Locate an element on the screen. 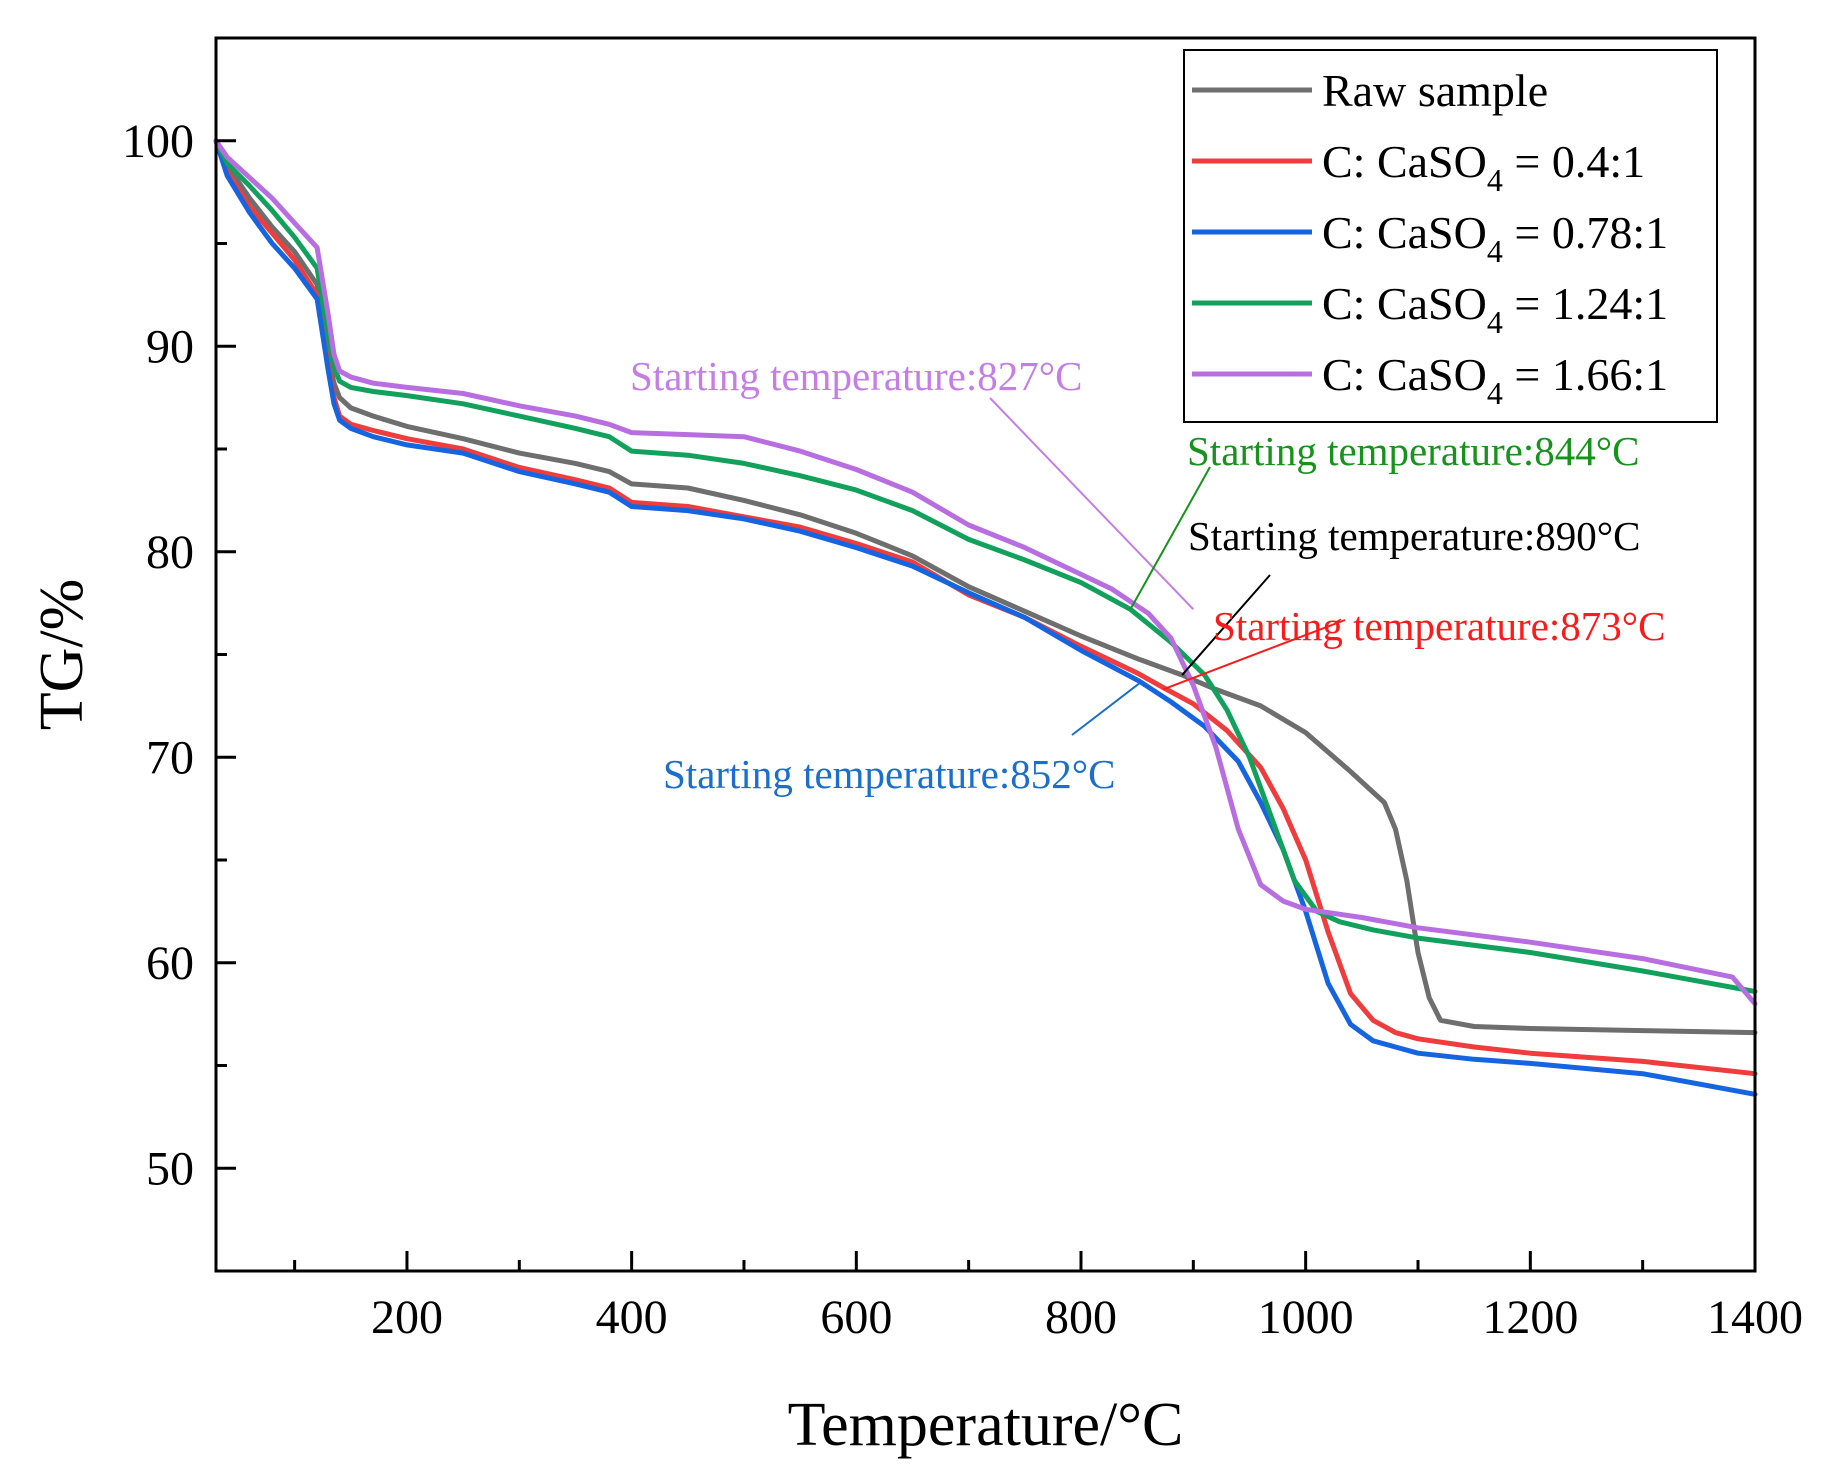 The image size is (1839, 1473). y-tick-label: 50 is located at coordinates (170, 1168).